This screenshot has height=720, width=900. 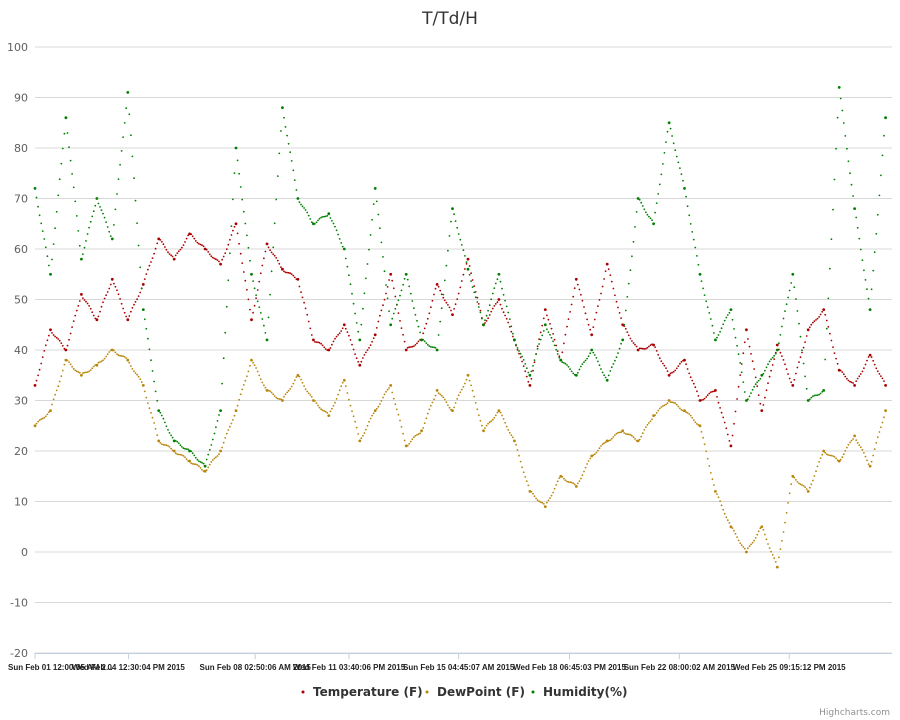 What do you see at coordinates (579, 692) in the screenshot?
I see `legend-item-humidity: Humidity(%)` at bounding box center [579, 692].